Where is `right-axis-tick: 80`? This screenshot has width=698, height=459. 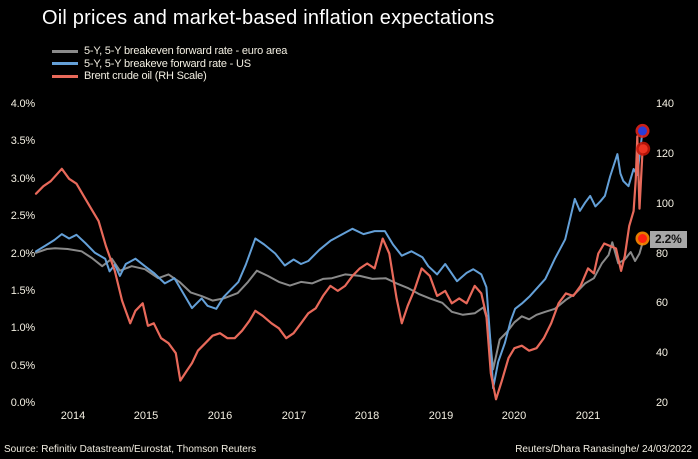
right-axis-tick: 80 is located at coordinates (662, 254).